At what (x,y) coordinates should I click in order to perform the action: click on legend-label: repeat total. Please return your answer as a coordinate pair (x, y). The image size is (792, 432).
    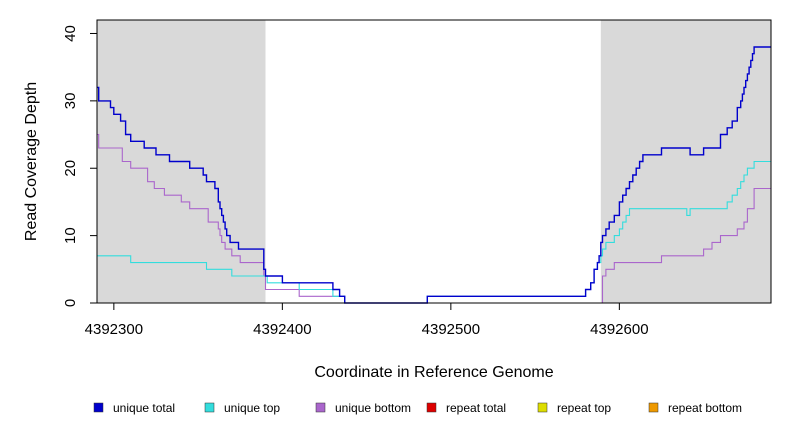
    Looking at the image, I should click on (476, 408).